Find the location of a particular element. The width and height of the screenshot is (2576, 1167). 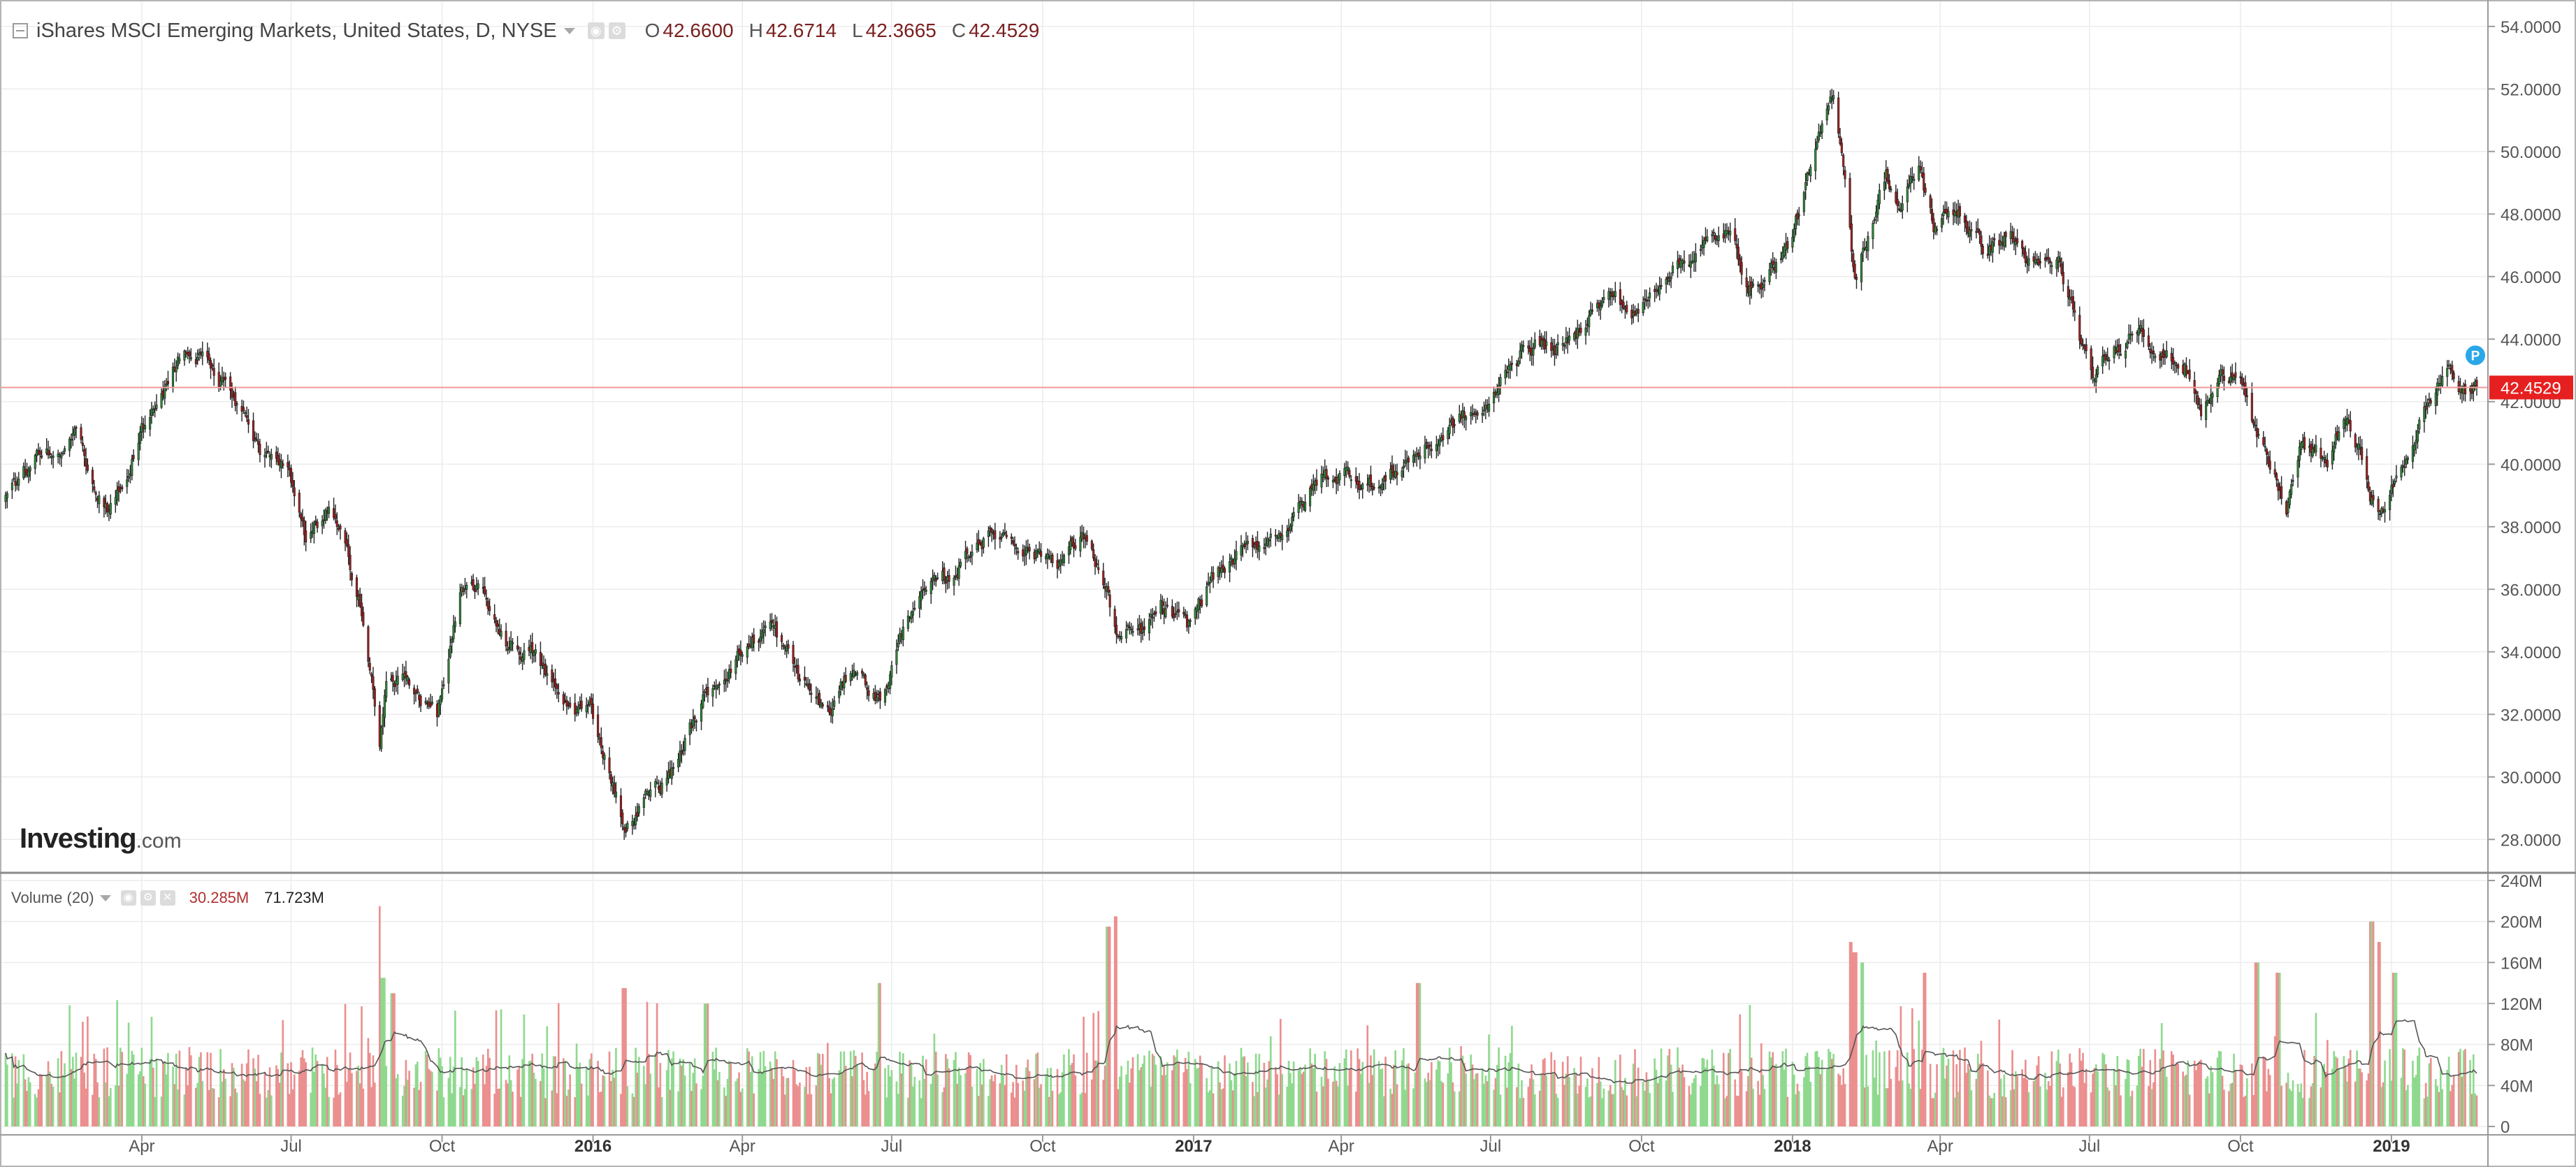

collapse-icon is located at coordinates (20, 31).